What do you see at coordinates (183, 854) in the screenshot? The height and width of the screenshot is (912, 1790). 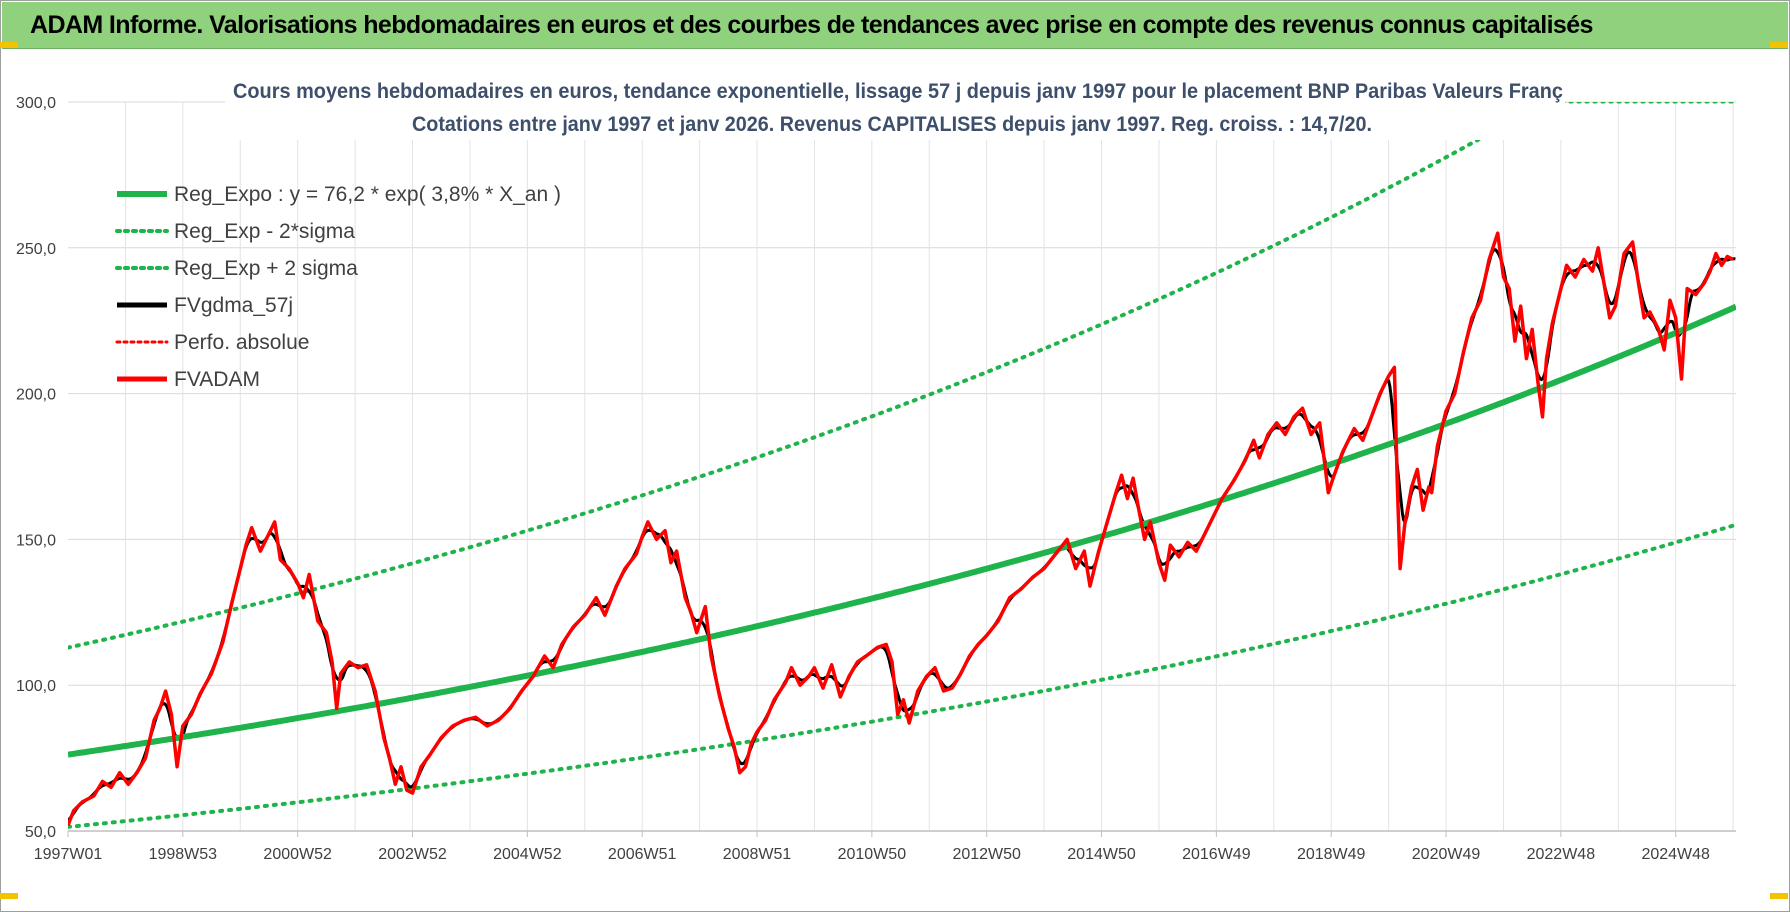 I see `x-tick-label: 1998W53` at bounding box center [183, 854].